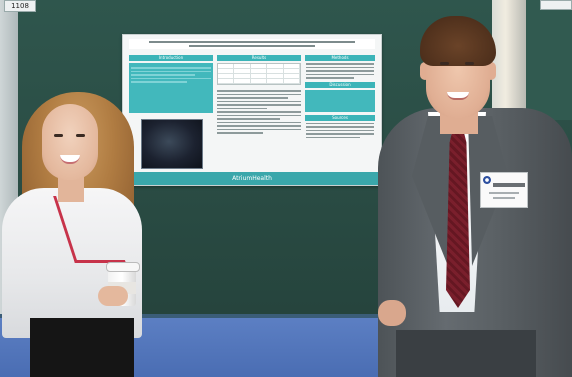 The width and height of the screenshot is (572, 377). What do you see at coordinates (549, 60) in the screenshot?
I see `background-board` at bounding box center [549, 60].